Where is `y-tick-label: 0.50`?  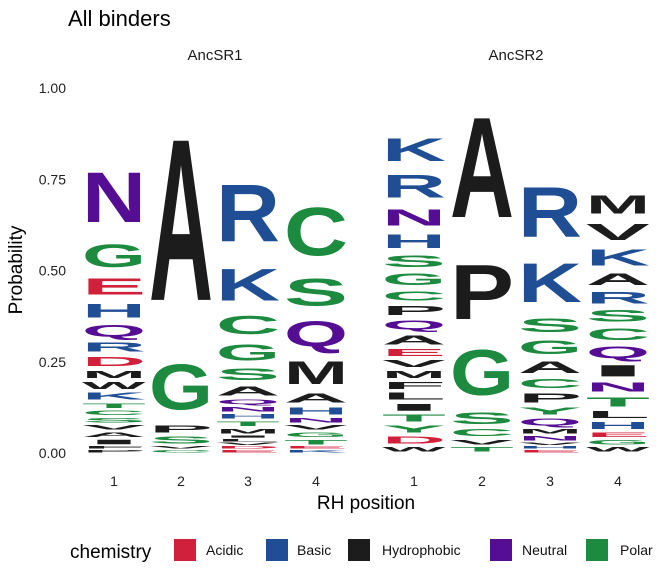 y-tick-label: 0.50 is located at coordinates (52, 271).